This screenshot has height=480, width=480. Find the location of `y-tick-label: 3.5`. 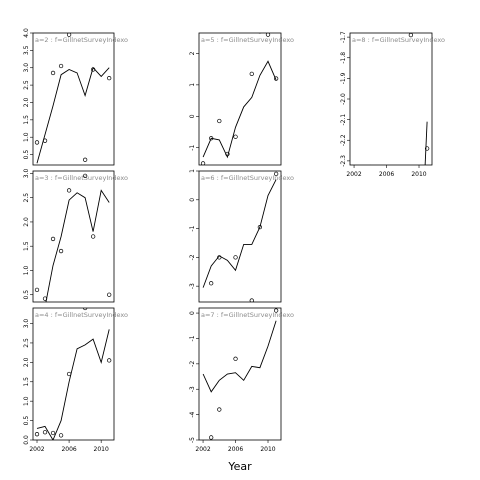

y-tick-label: 3.5 is located at coordinates (26, 50).